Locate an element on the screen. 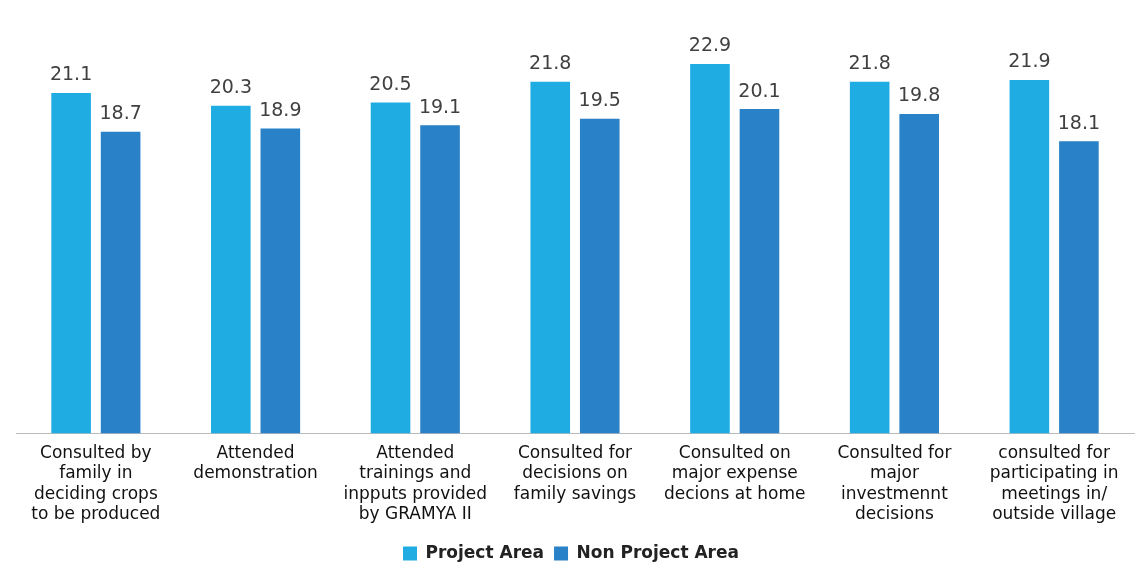 The image size is (1142, 572). data-label: 18.9 is located at coordinates (280, 108).